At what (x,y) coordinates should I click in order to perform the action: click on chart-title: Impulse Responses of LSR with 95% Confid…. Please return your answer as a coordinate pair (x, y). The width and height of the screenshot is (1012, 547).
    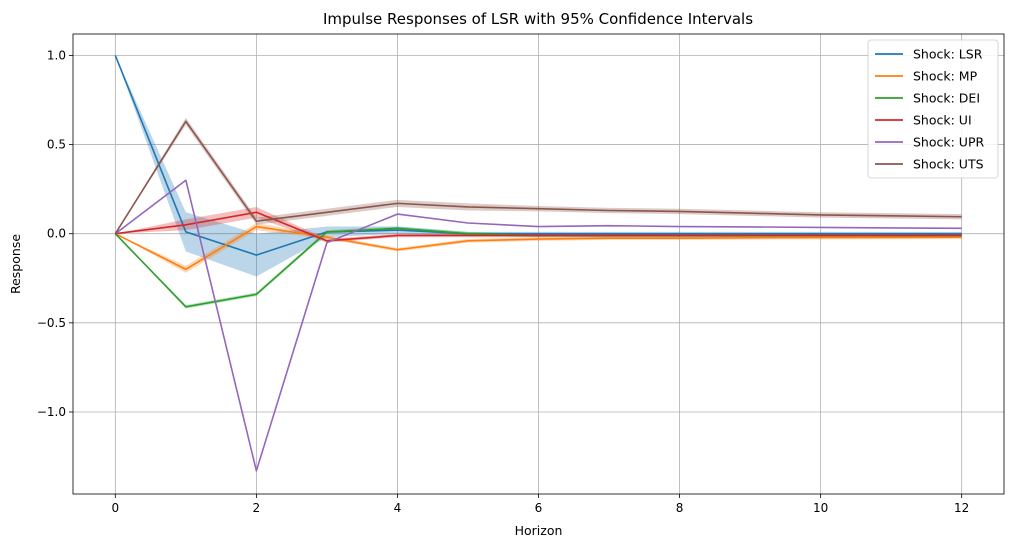
    Looking at the image, I should click on (538, 19).